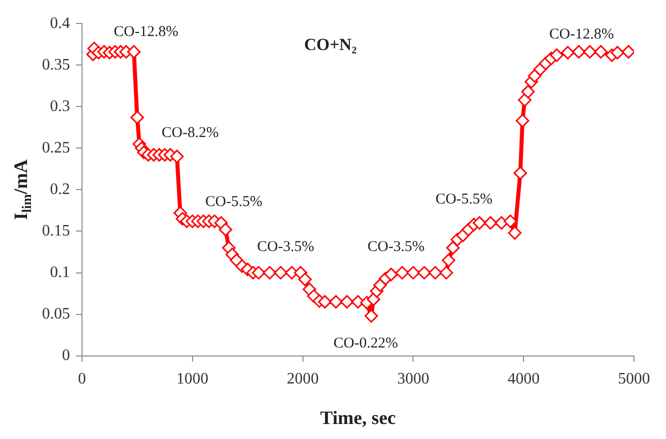  I want to click on x-tick-label: 5000, so click(634, 379).